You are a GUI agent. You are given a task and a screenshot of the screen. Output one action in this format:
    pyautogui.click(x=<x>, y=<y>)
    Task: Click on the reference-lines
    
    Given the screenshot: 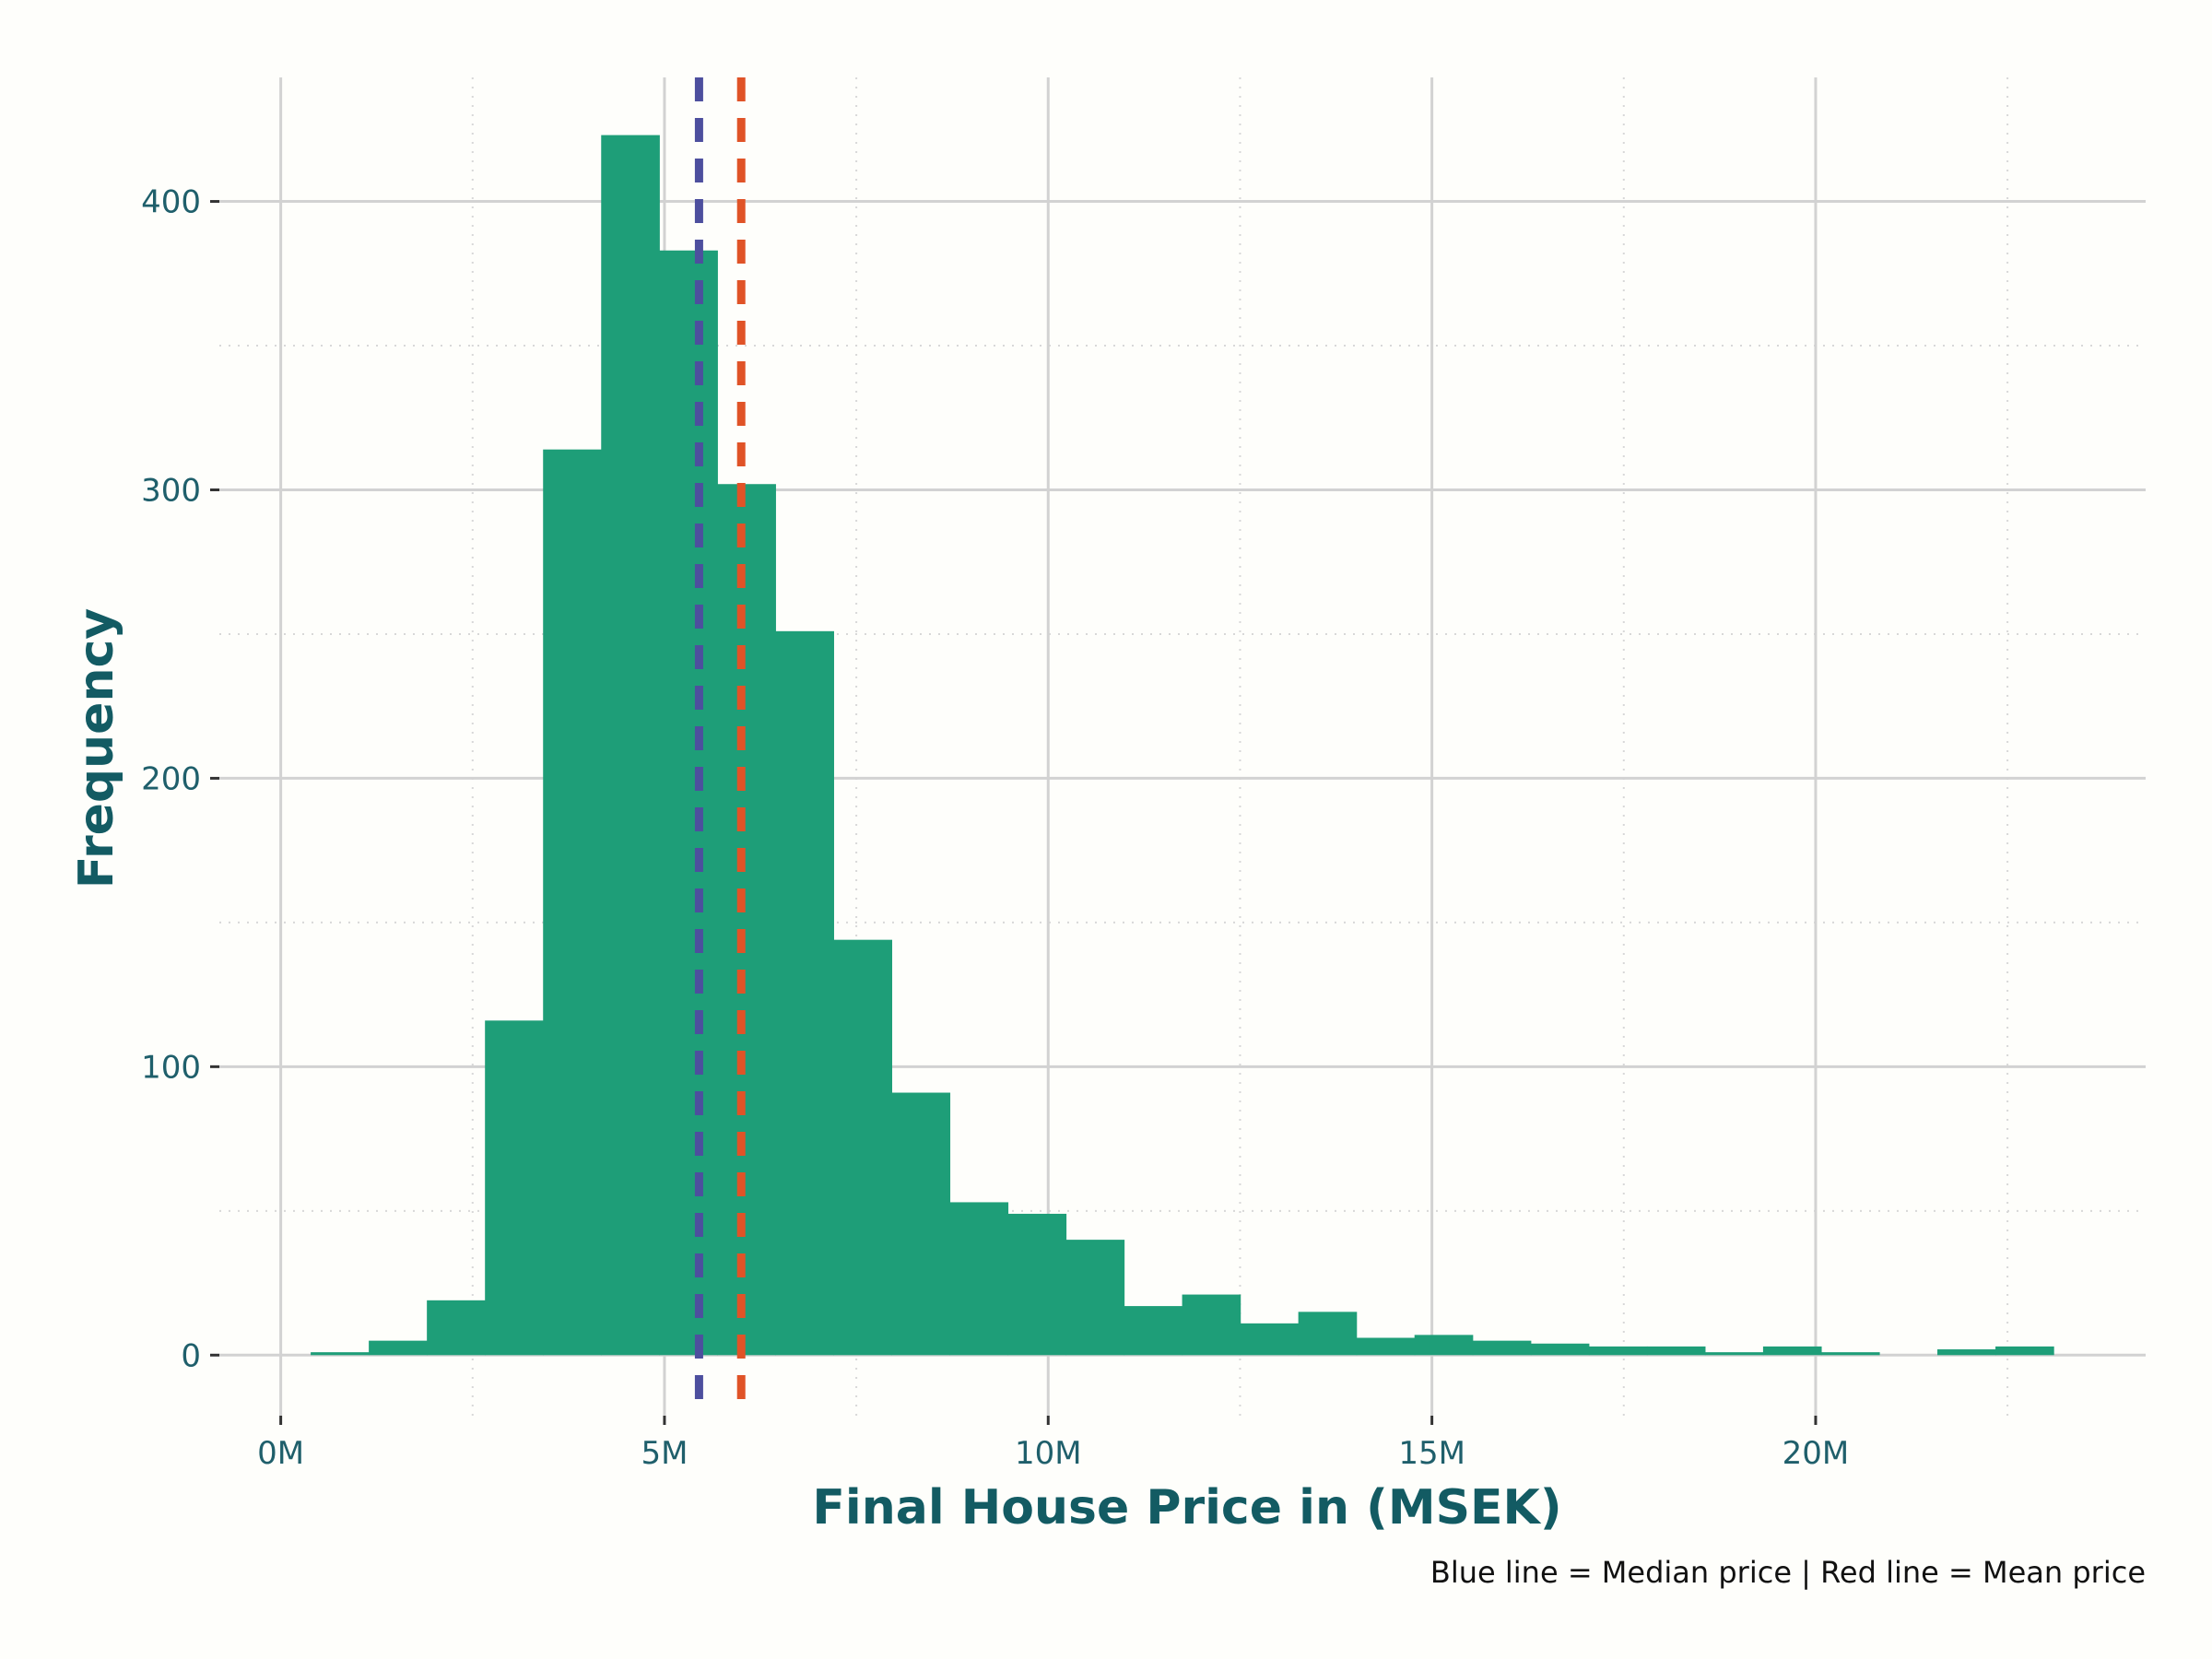 What is the action you would take?
    pyautogui.click(x=720, y=746)
    